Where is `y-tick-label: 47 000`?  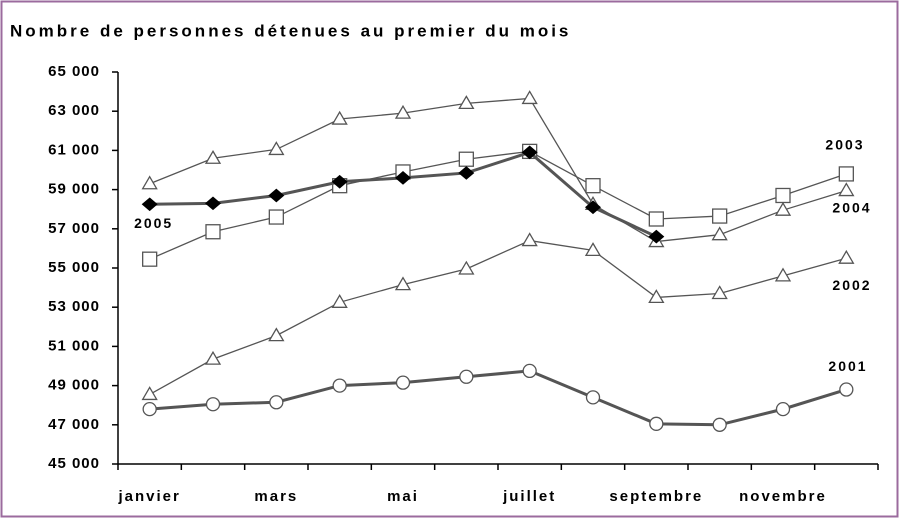
y-tick-label: 47 000 is located at coordinates (74, 424).